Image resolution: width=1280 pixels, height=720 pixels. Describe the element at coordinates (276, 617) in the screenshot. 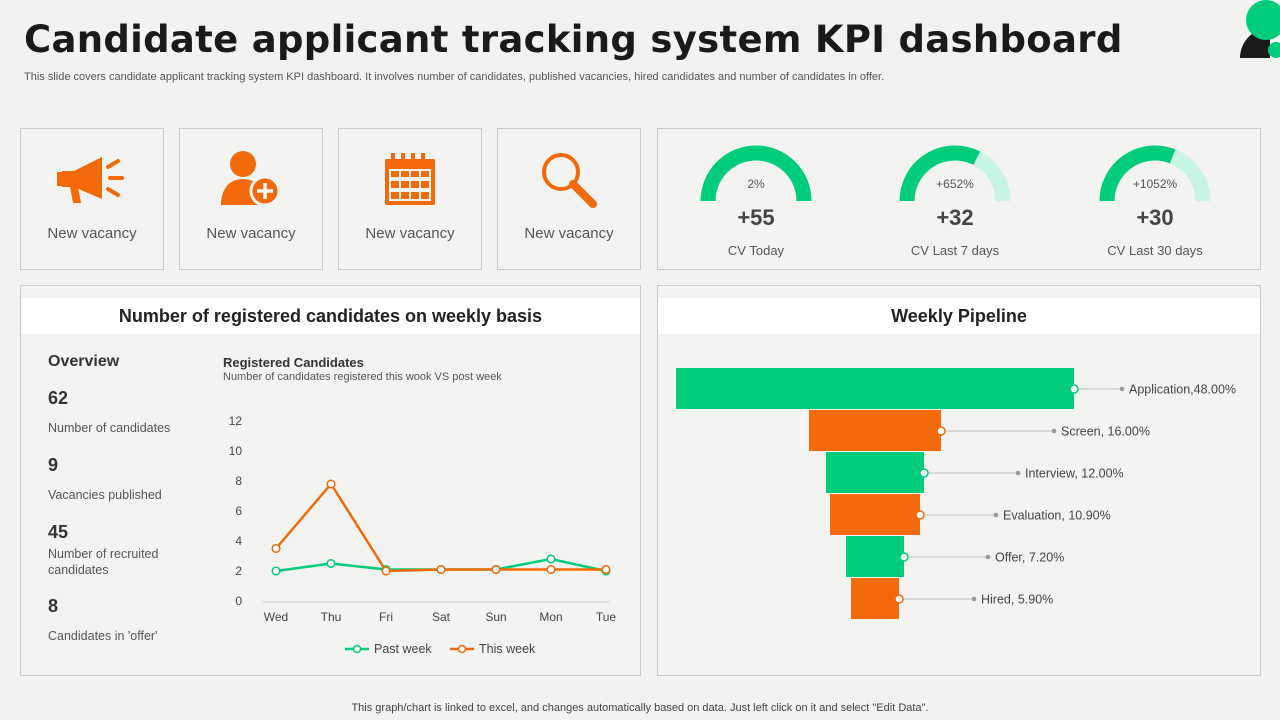

I see `x-tick-label: Wed` at that location.